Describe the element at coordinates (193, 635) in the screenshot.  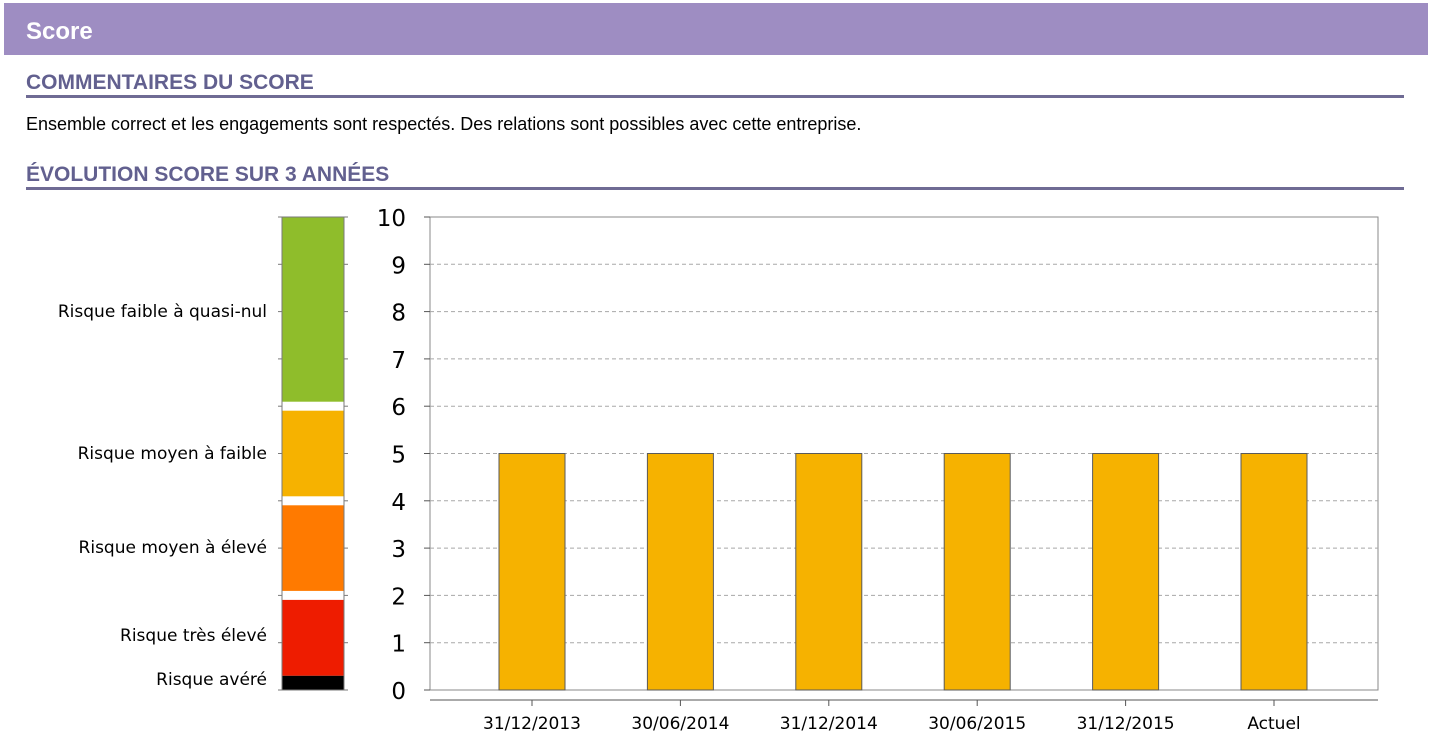
I see `risk-label: Risque très élevé` at that location.